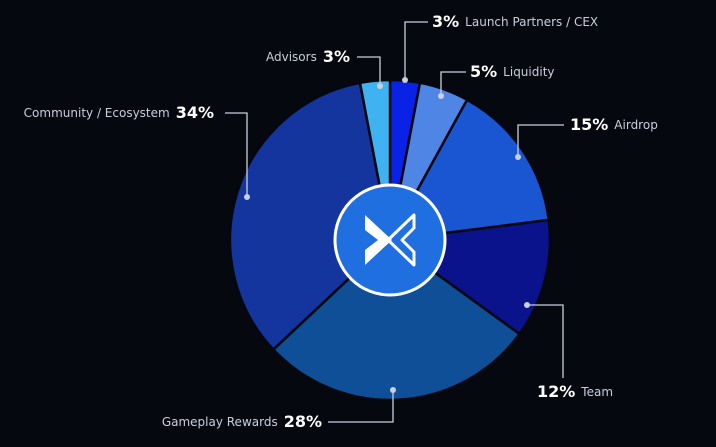  I want to click on logo, so click(390, 240).